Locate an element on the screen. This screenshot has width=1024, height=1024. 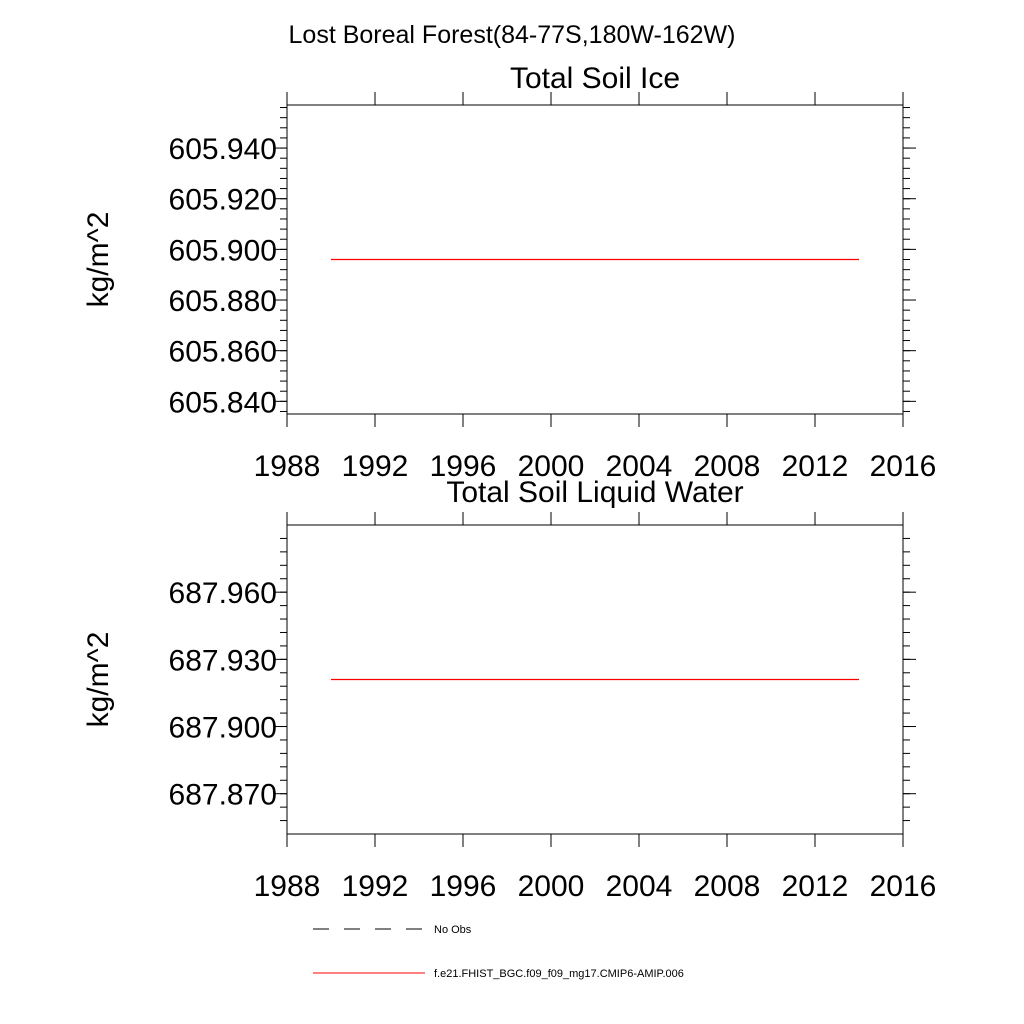
y-tick-label: 605.940 is located at coordinates (223, 149).